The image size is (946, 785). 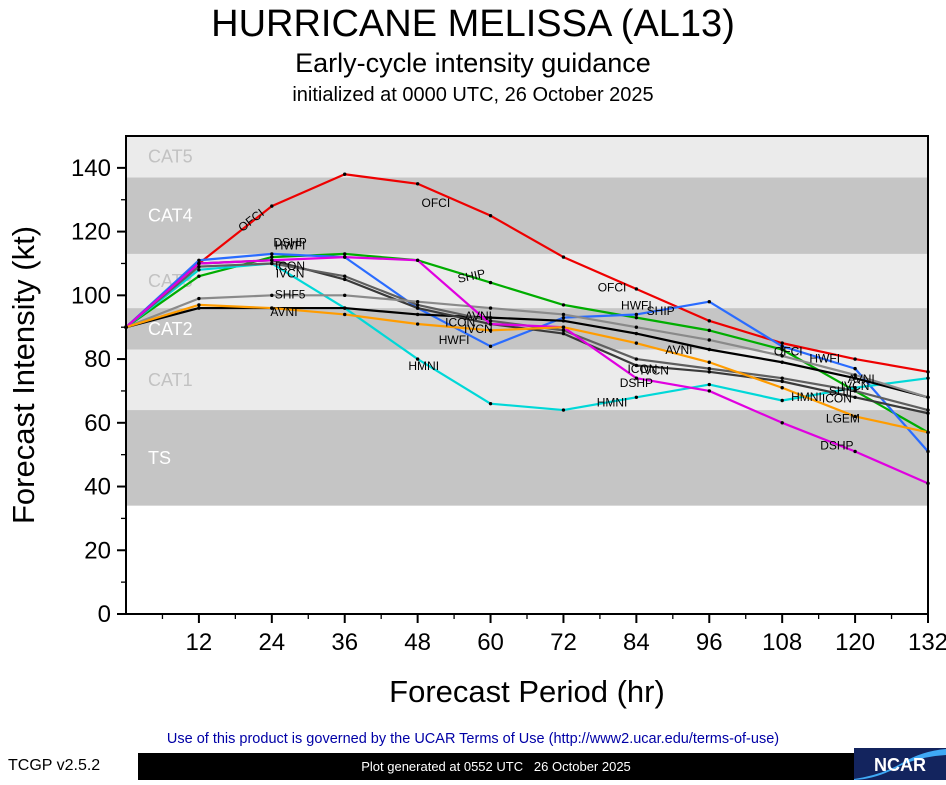 I want to click on ncar-logo-text: NCAR, so click(x=900, y=765).